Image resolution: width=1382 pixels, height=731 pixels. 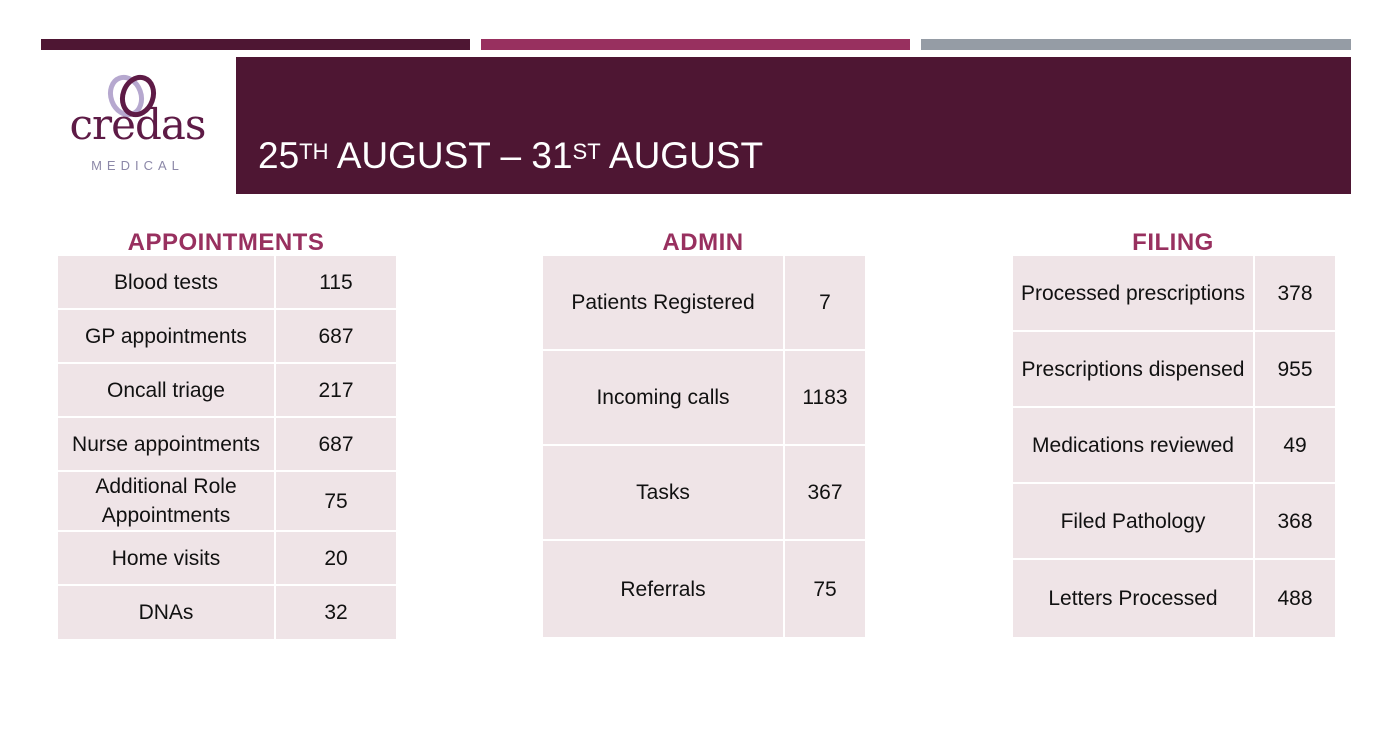 I want to click on row-value: 1183, so click(x=825, y=397).